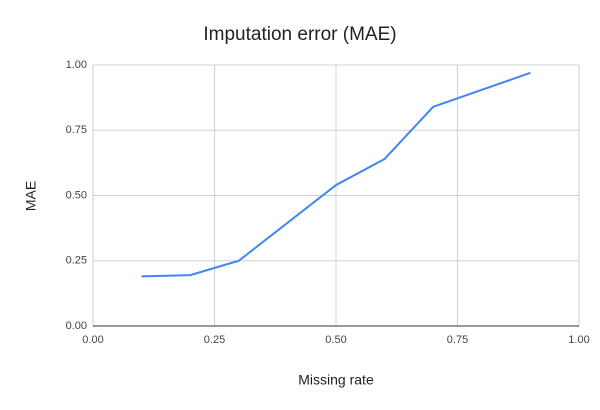  Describe the element at coordinates (76, 261) in the screenshot. I see `y-tick-label: 0.25` at that location.